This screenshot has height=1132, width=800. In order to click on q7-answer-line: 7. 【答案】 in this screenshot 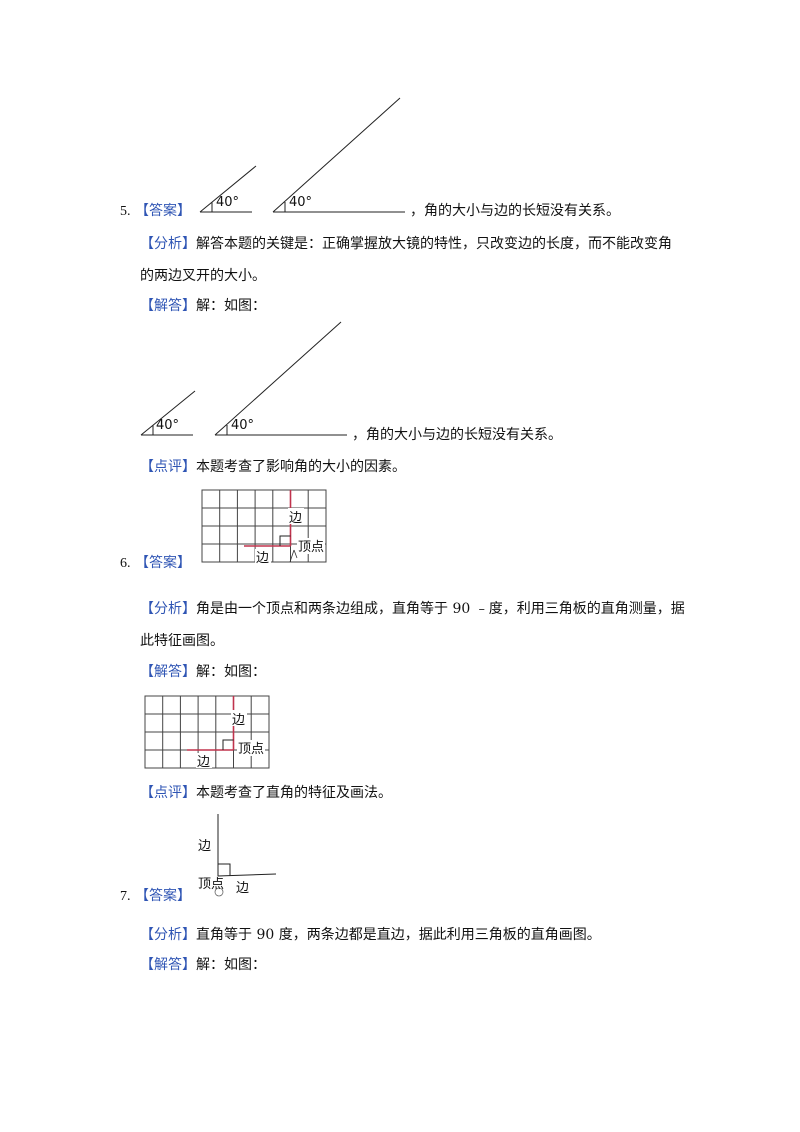, I will do `click(155, 896)`.